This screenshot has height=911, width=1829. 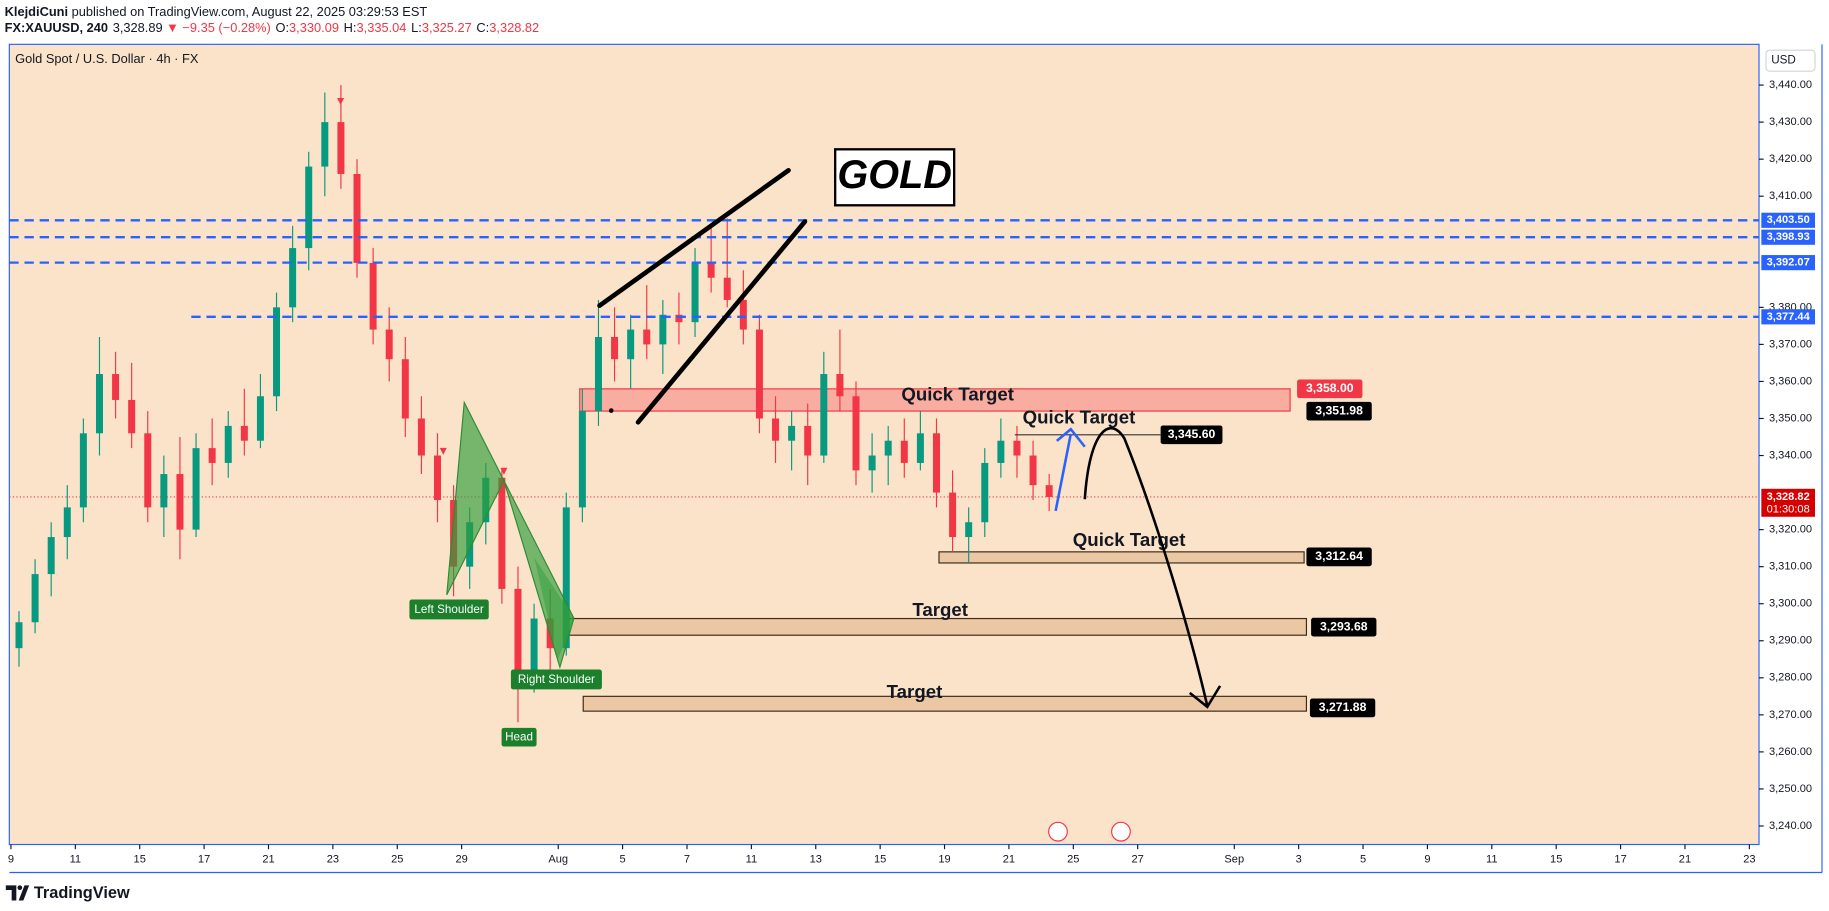 I want to click on last-price-label: 3,328.82, so click(x=1788, y=497).